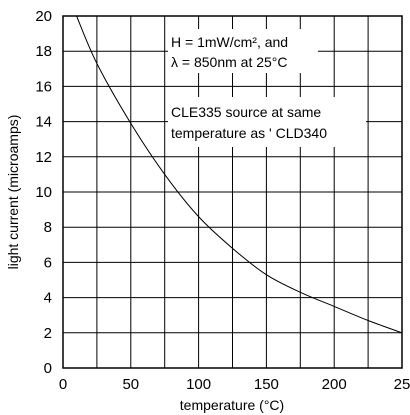  What do you see at coordinates (232, 405) in the screenshot?
I see `x-axis-title: temperature (°C)` at bounding box center [232, 405].